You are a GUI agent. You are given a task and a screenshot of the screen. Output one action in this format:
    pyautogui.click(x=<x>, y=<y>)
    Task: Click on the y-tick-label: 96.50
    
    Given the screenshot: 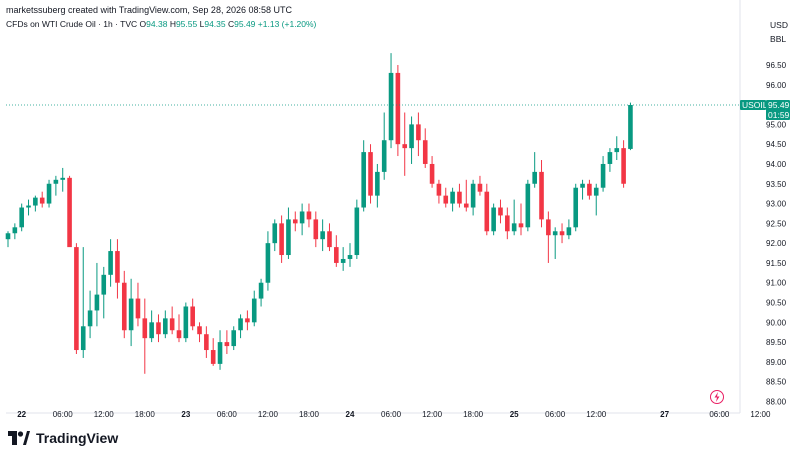 What is the action you would take?
    pyautogui.click(x=776, y=65)
    